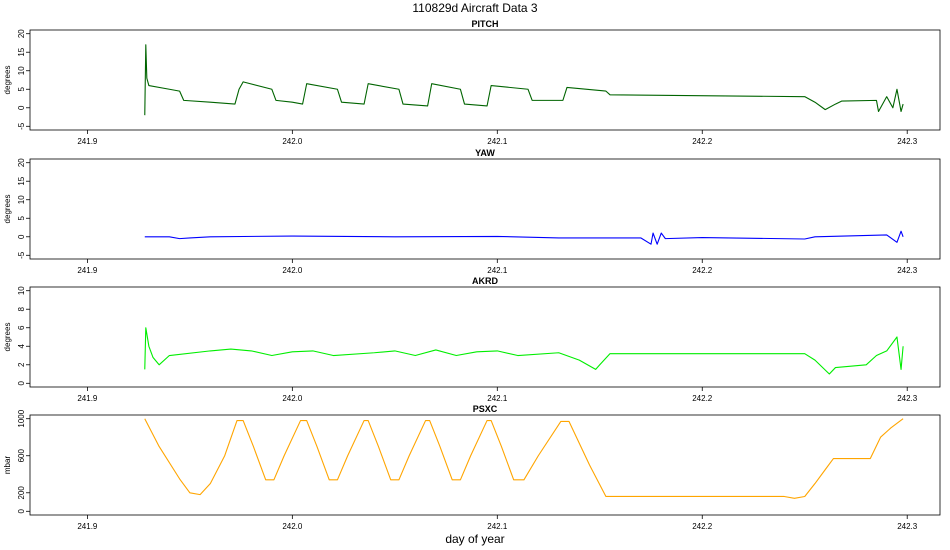  What do you see at coordinates (21, 364) in the screenshot?
I see `y-tick-label: 2` at bounding box center [21, 364].